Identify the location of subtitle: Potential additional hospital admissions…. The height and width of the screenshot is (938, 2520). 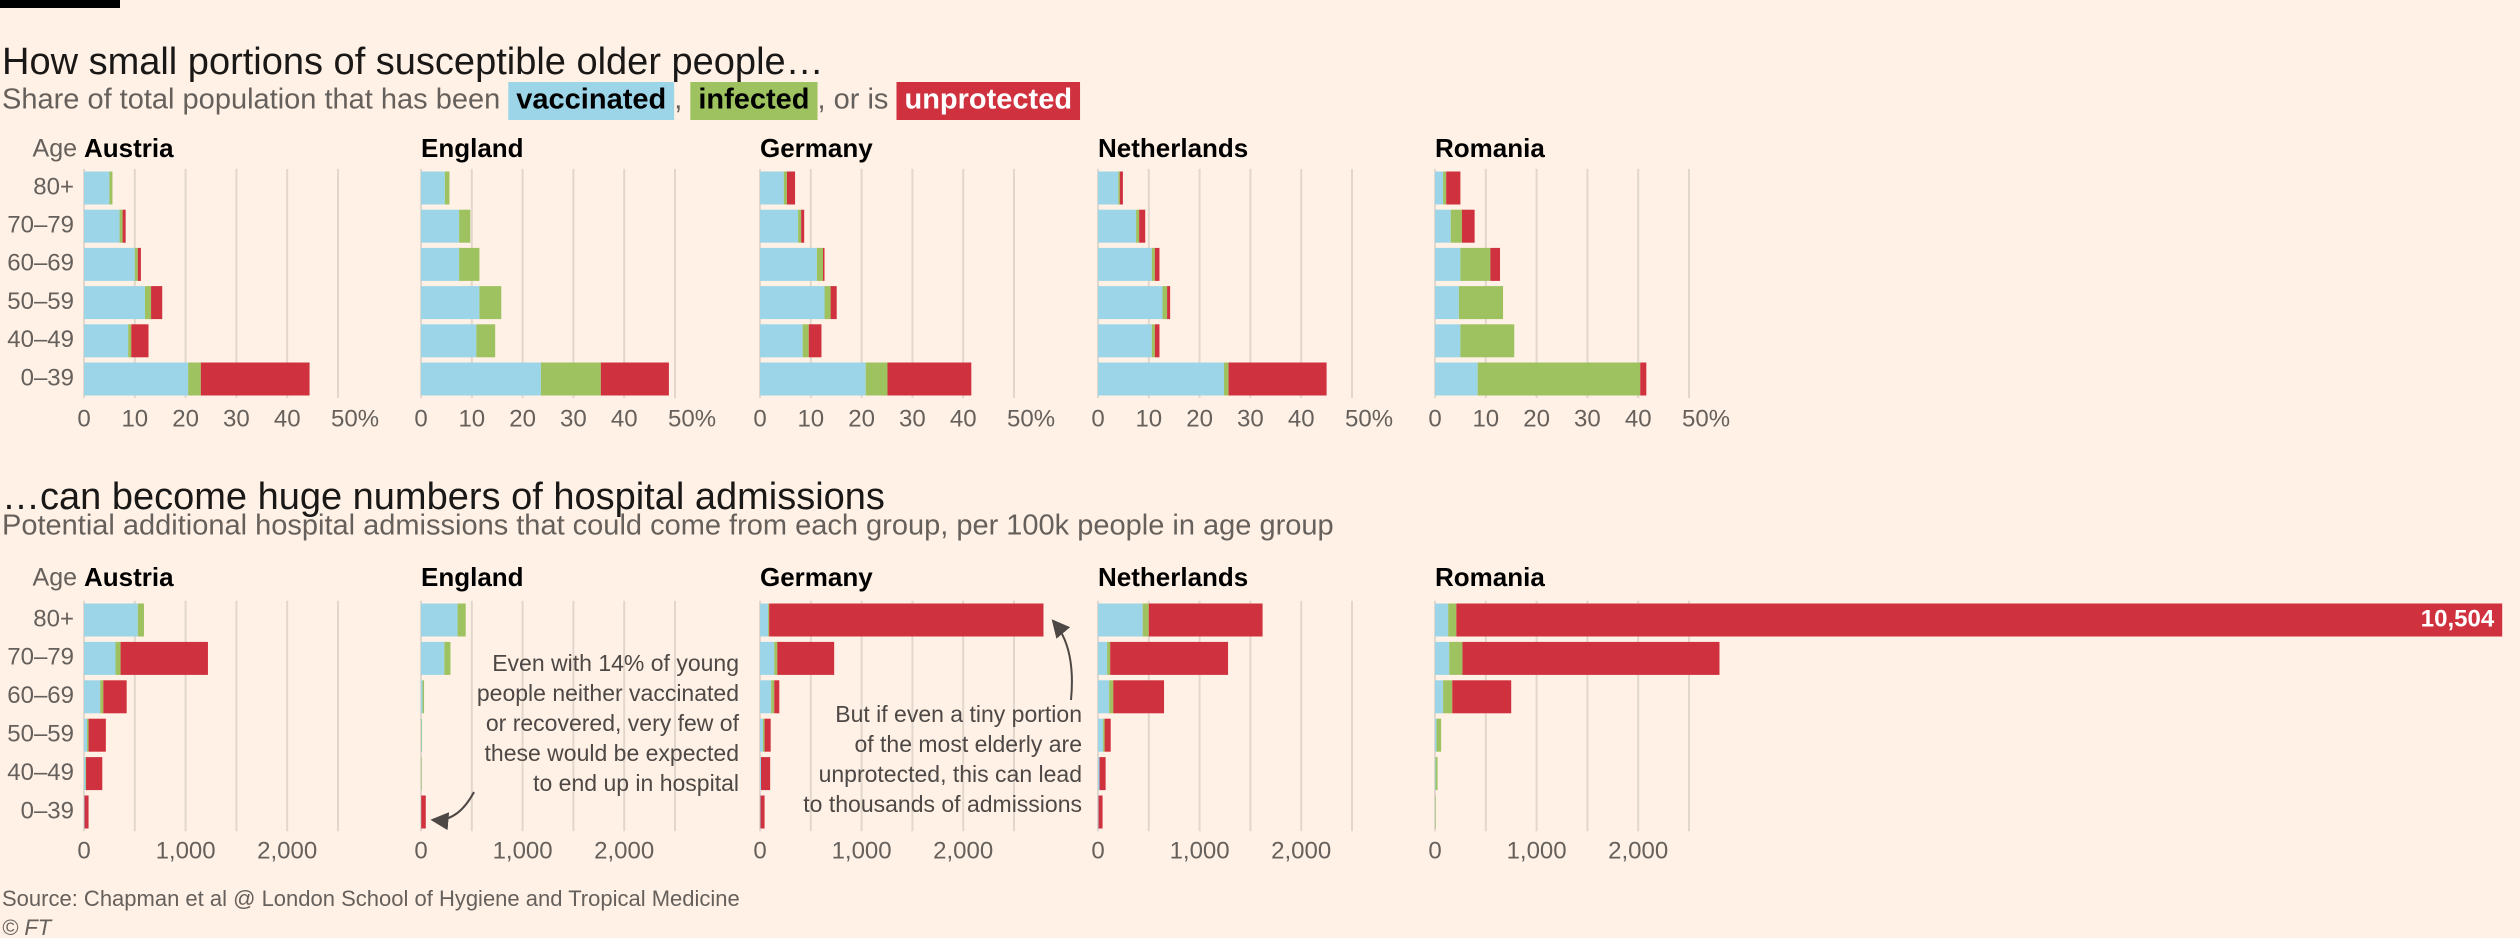
(668, 526).